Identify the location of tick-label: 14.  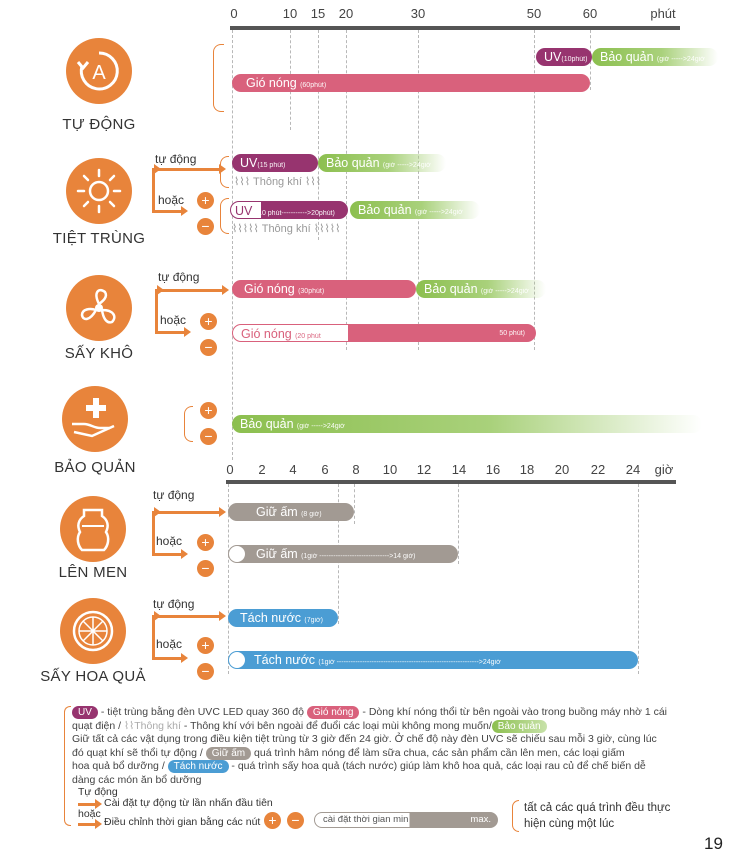
(459, 469).